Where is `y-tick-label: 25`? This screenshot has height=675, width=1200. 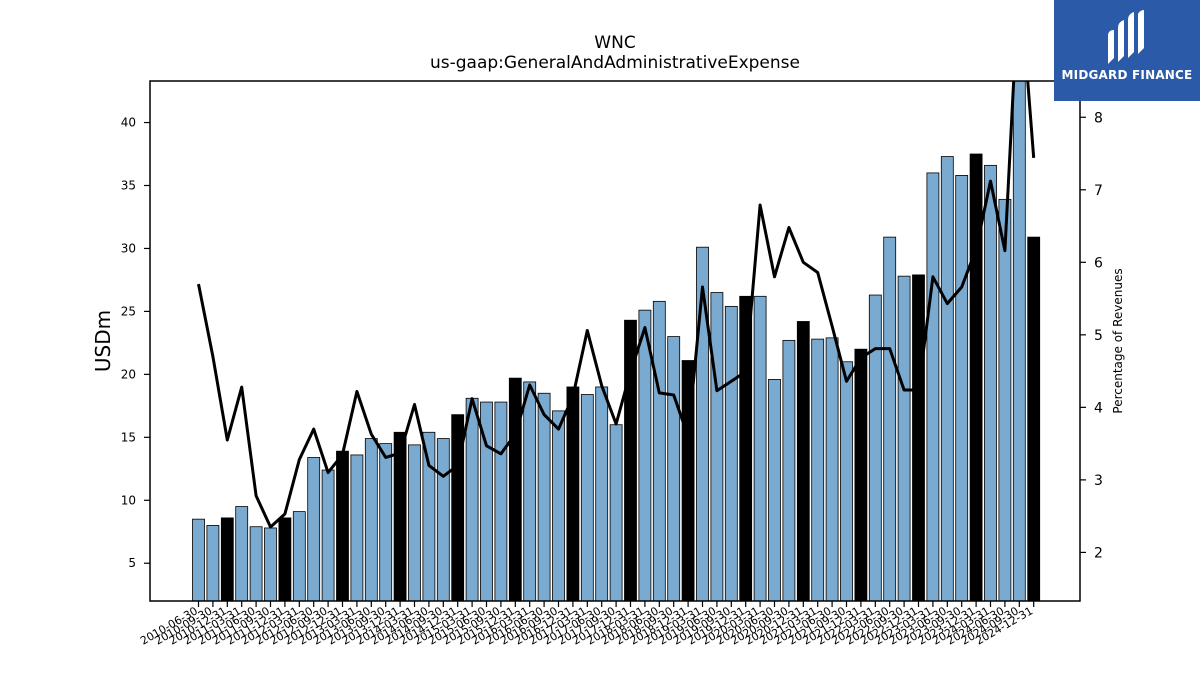 y-tick-label: 25 is located at coordinates (128, 311).